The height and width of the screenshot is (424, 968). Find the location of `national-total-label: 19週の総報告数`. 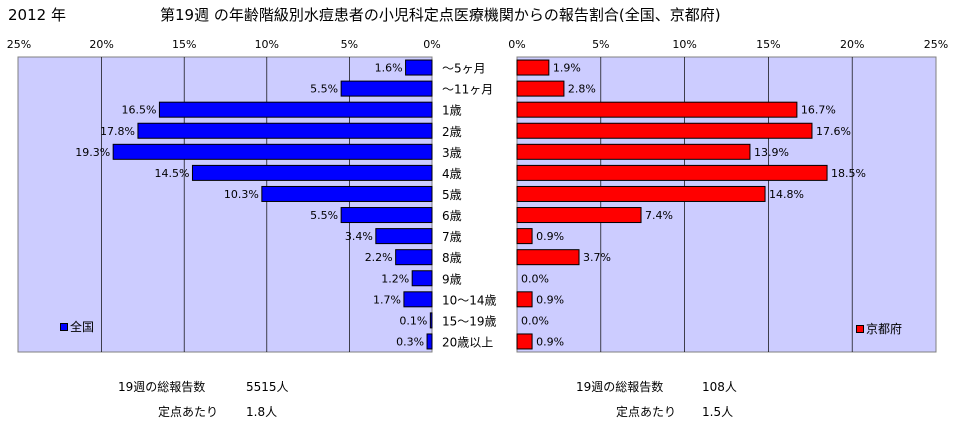

national-total-label: 19週の総報告数 is located at coordinates (162, 387).